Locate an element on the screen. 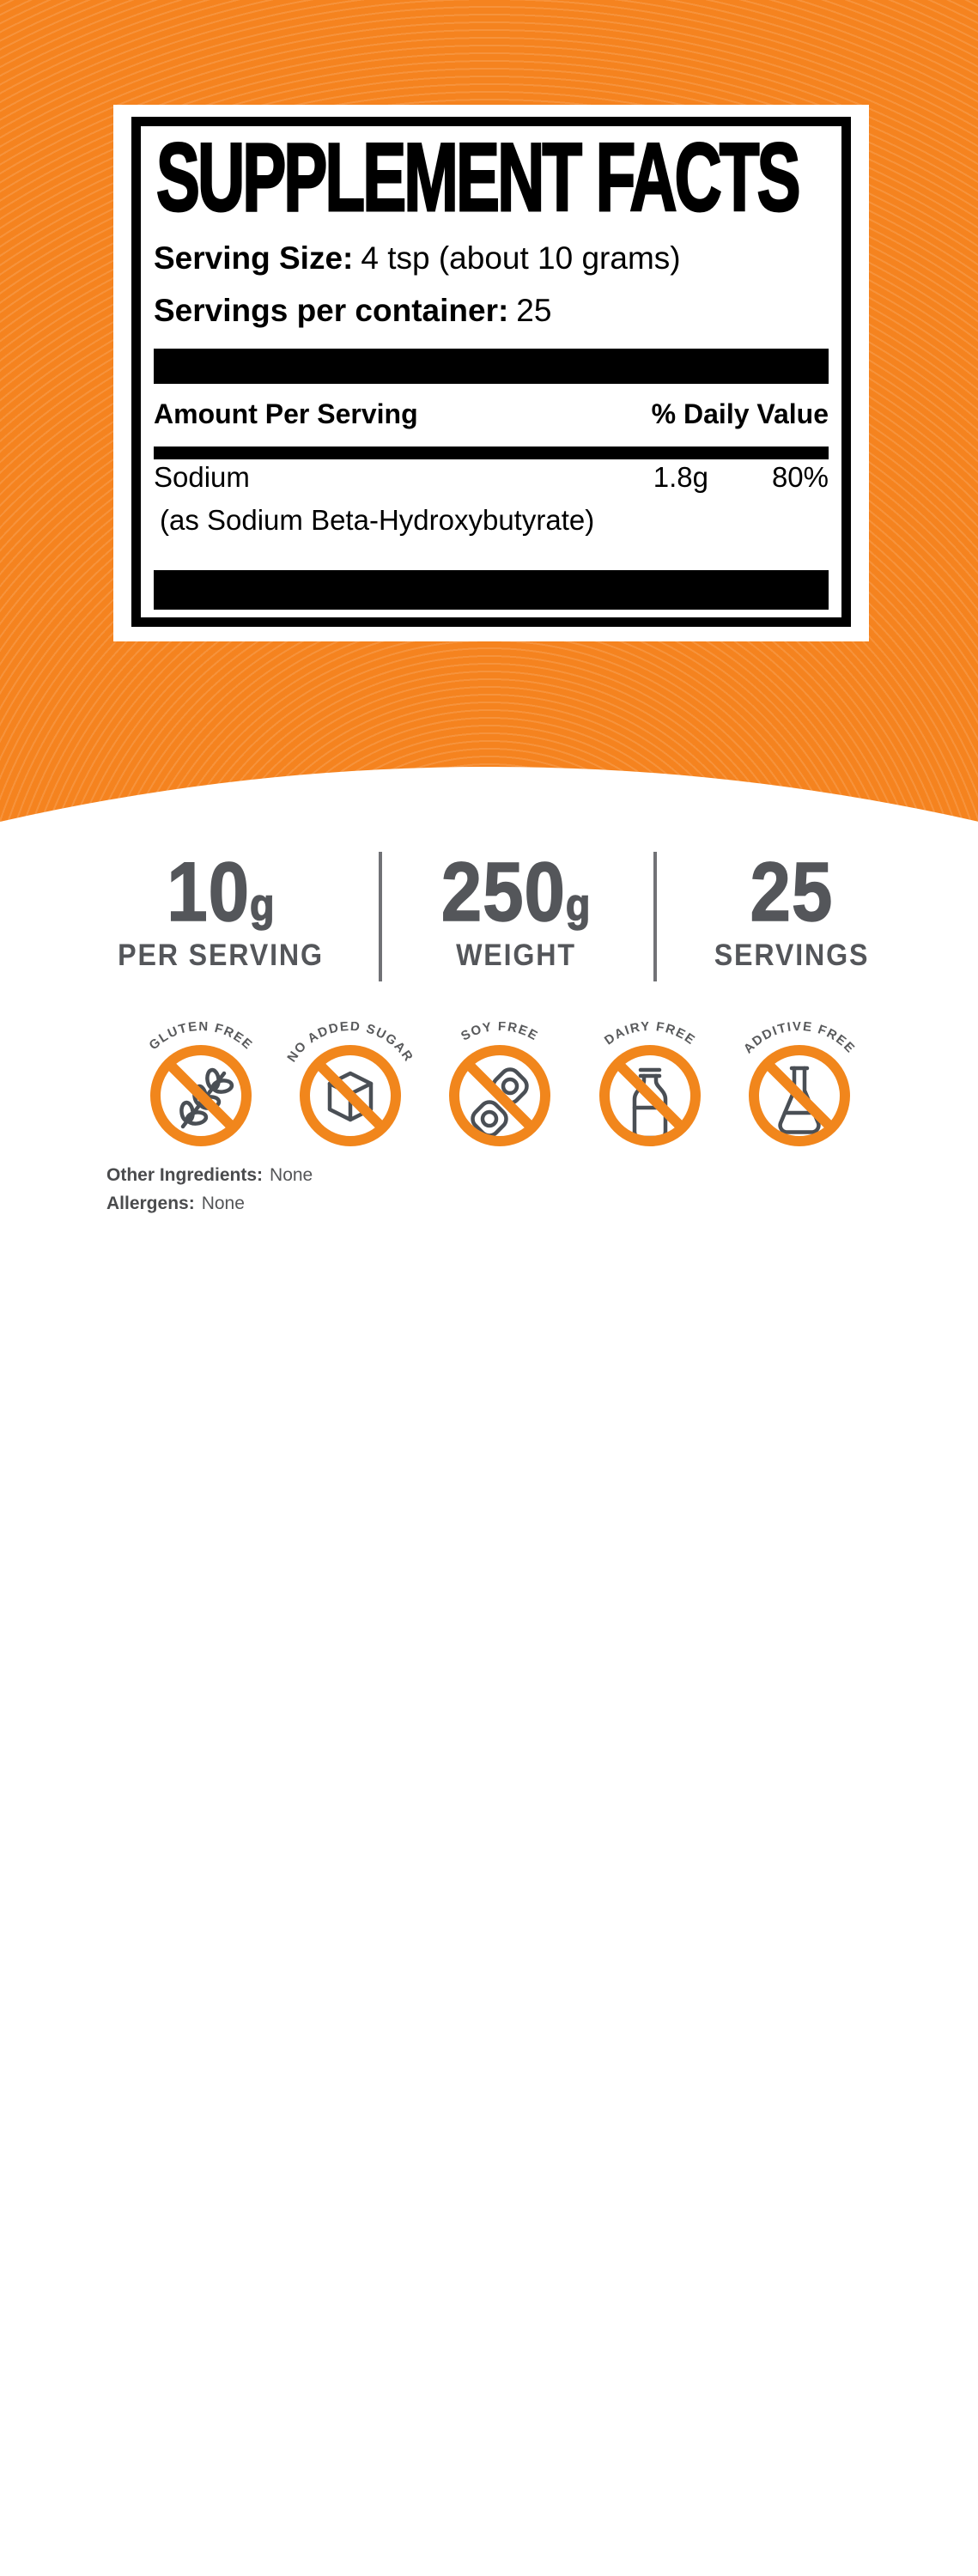  amount-per-serving-header: Amount Per Serving is located at coordinates (286, 413).